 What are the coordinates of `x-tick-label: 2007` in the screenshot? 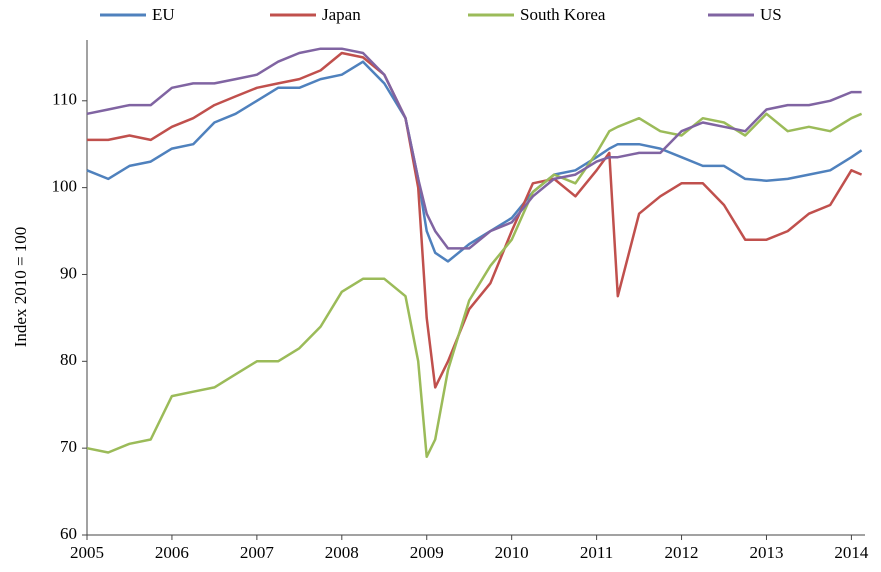 It's located at (257, 552).